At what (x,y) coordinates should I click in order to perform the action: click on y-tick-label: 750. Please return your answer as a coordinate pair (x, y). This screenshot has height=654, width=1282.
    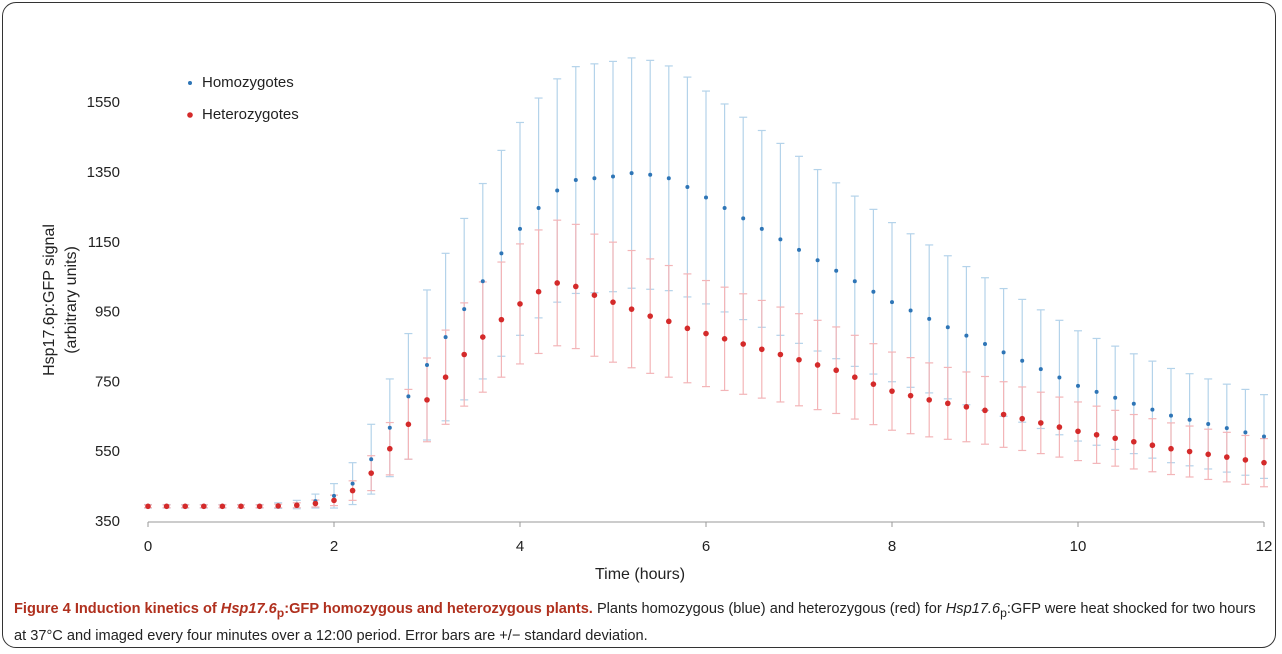
    Looking at the image, I should click on (107, 381).